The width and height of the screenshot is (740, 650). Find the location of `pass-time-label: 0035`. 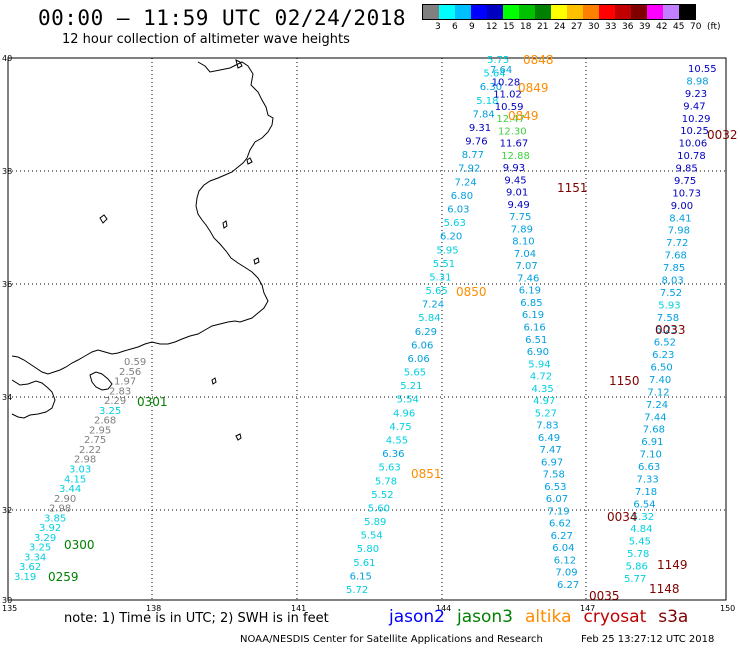

pass-time-label: 0035 is located at coordinates (604, 596).